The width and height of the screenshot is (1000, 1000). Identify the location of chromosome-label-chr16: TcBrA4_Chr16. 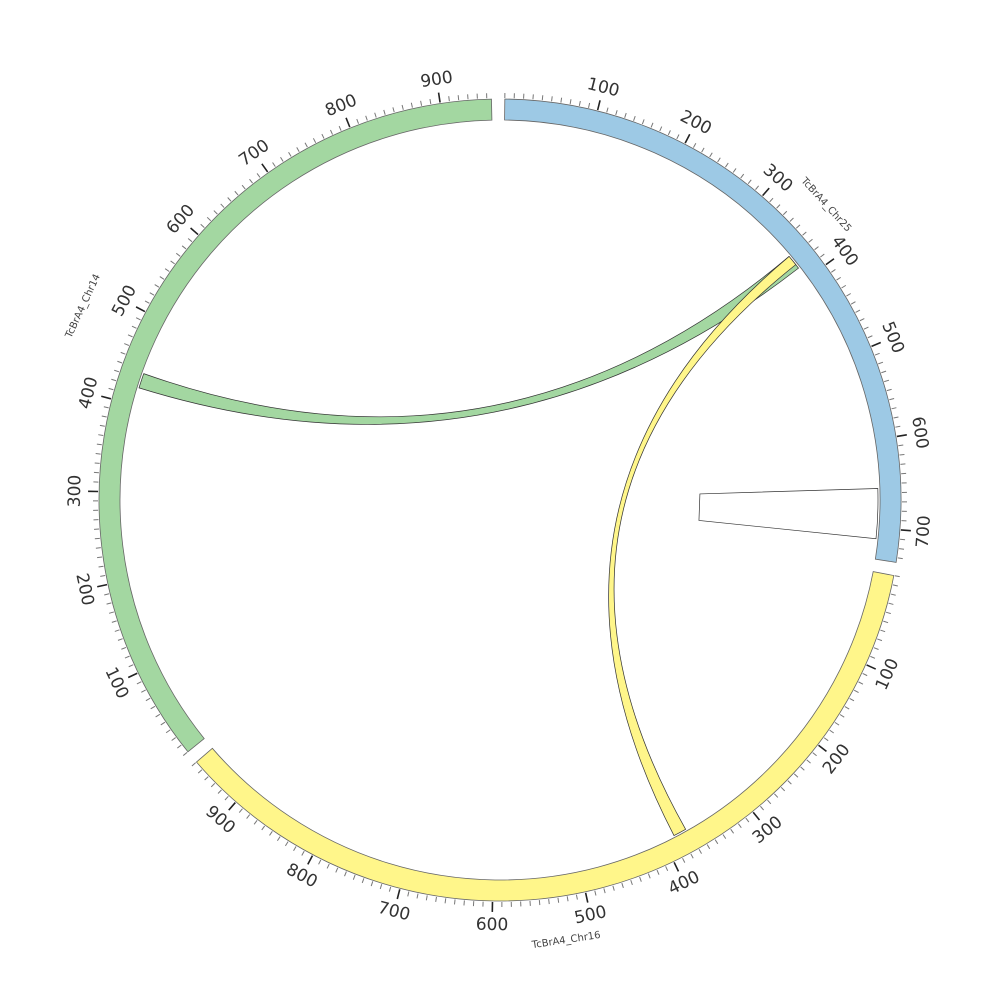
(565, 940).